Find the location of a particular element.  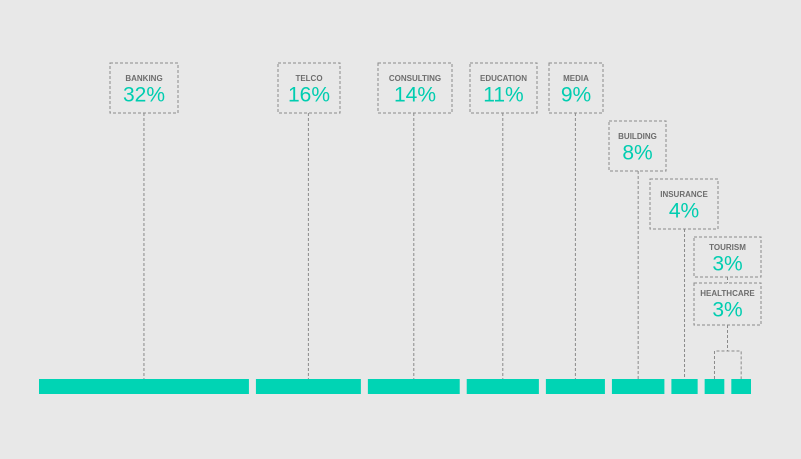

category-label: CONSULTING is located at coordinates (415, 78).